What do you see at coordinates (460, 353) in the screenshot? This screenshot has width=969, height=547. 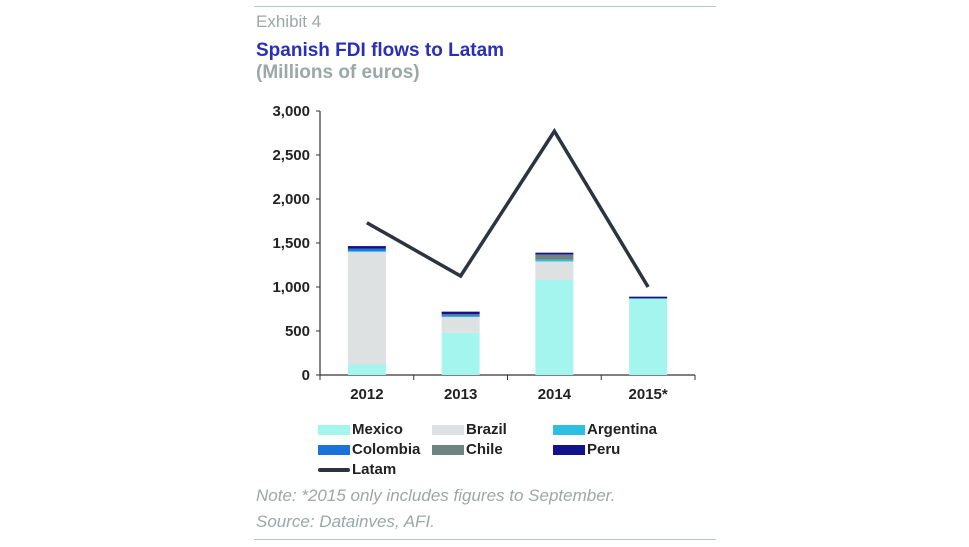 I see `bar-mexico-2013` at bounding box center [460, 353].